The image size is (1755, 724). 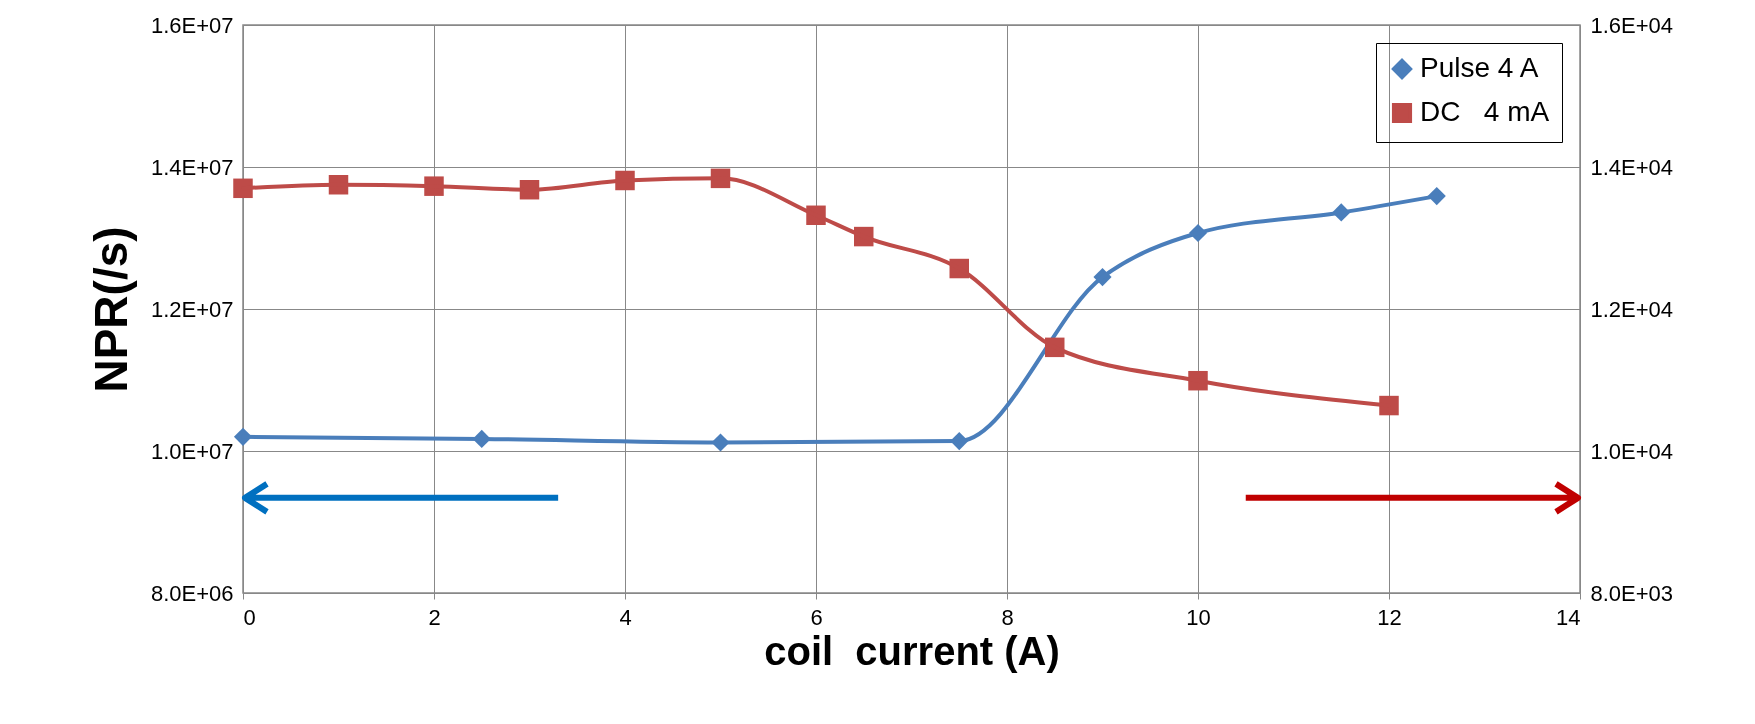 I want to click on y2-tick-label: 8.0E+03, so click(x=1632, y=593).